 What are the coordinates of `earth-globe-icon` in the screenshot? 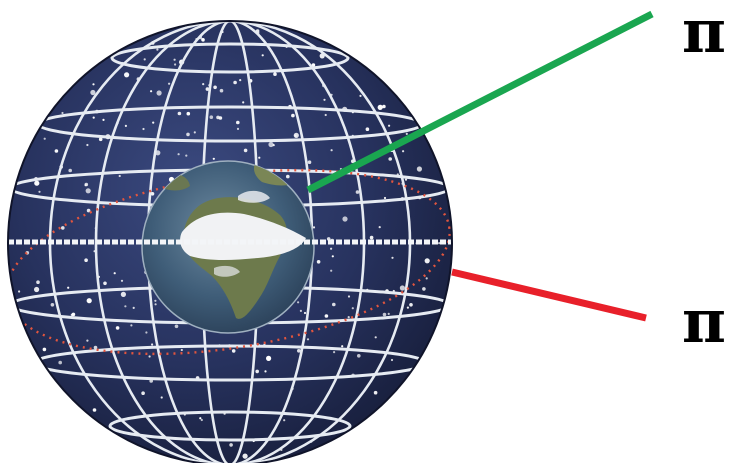 It's located at (228, 247).